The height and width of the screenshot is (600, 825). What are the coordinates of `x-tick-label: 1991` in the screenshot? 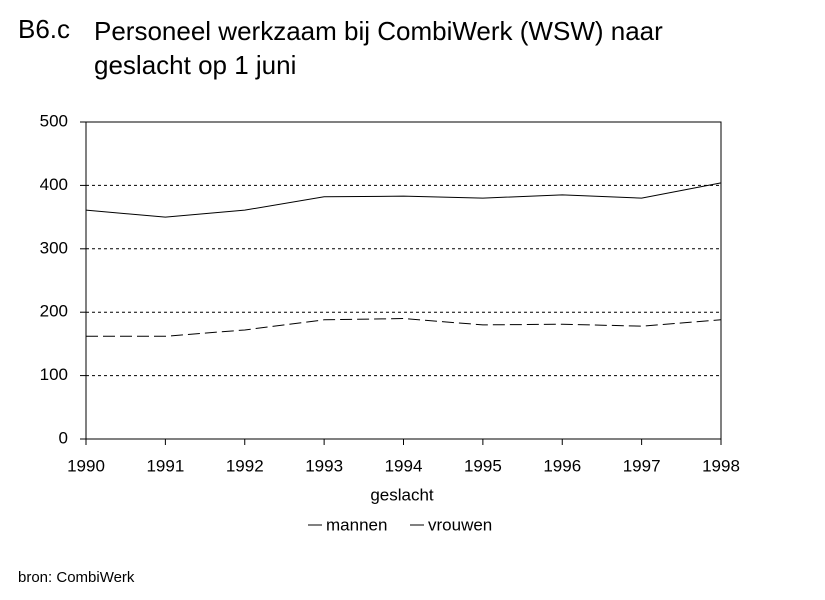 It's located at (165, 465).